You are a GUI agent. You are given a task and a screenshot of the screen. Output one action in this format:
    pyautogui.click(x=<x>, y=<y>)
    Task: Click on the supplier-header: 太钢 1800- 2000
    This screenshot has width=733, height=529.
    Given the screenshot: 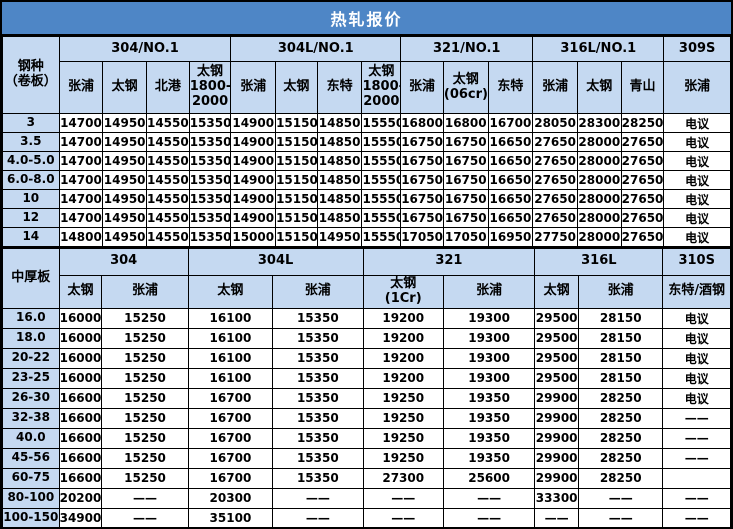 What is the action you would take?
    pyautogui.click(x=381, y=87)
    